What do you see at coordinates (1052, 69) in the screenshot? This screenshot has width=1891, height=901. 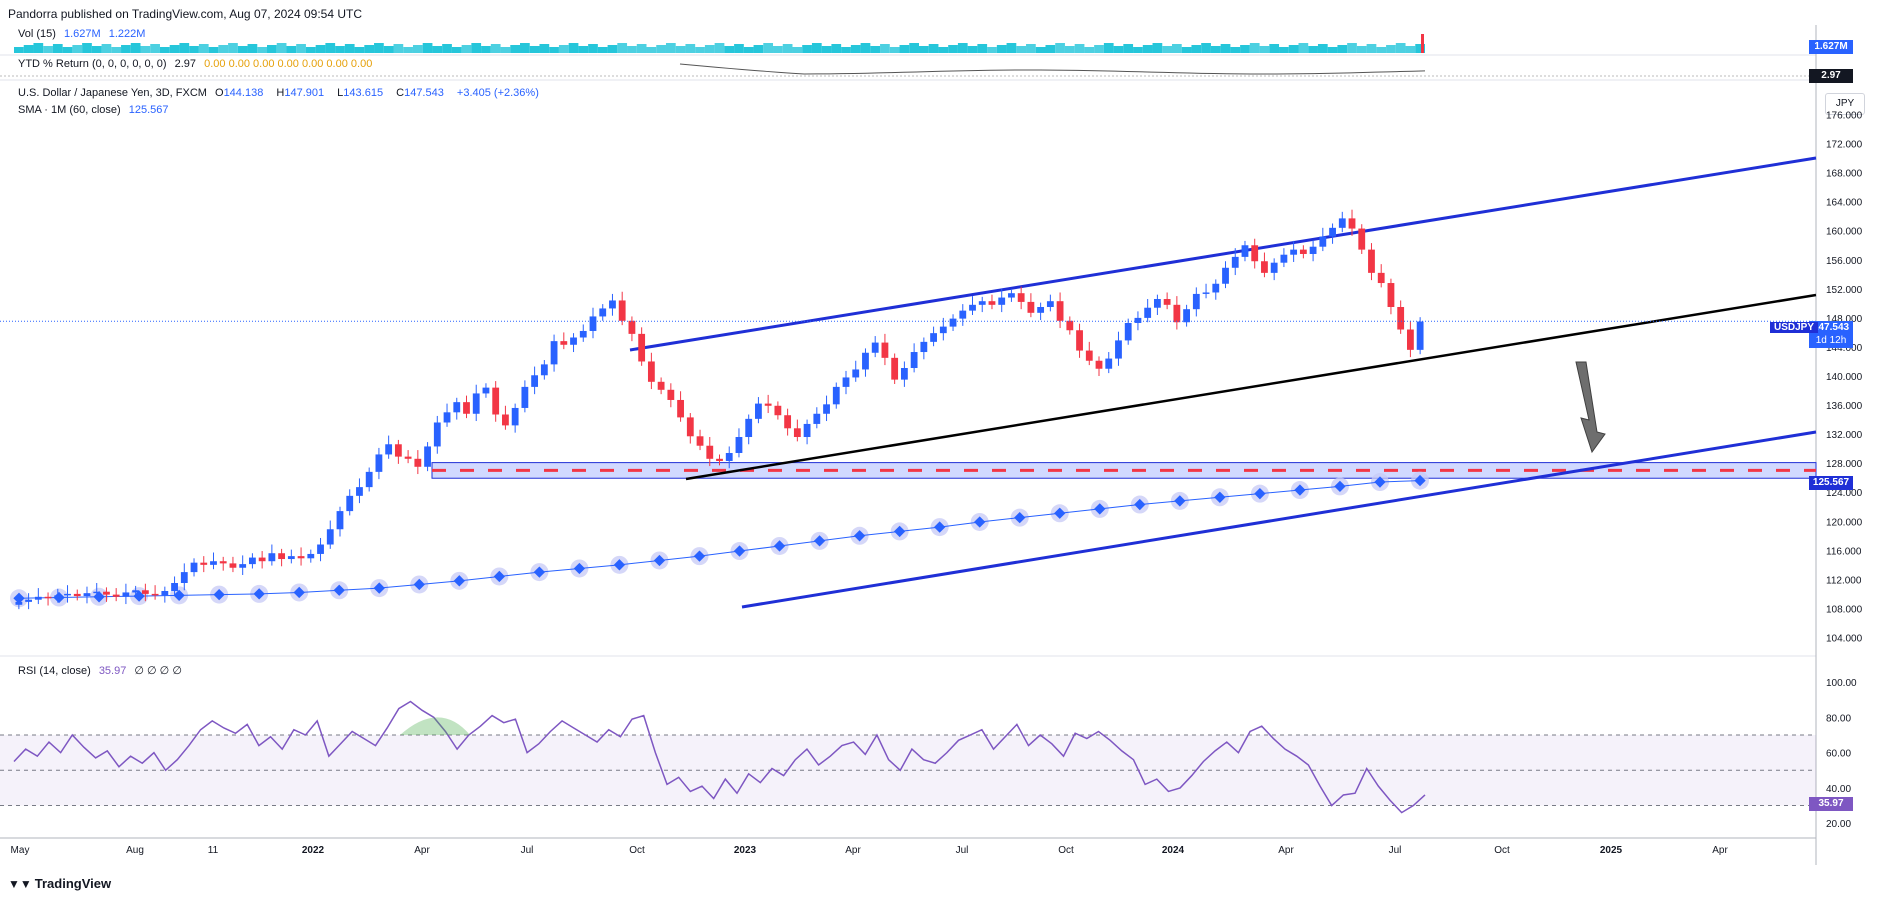 I see `ytd-line` at bounding box center [1052, 69].